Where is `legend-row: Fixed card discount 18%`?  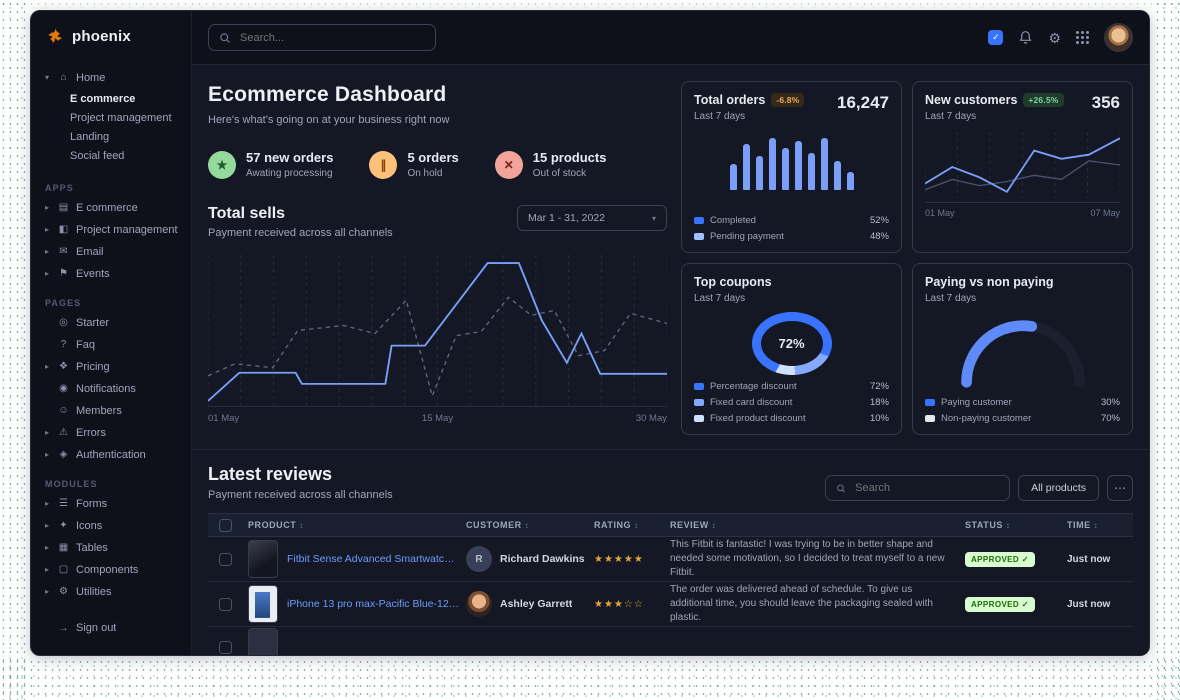 legend-row: Fixed card discount 18% is located at coordinates (791, 402).